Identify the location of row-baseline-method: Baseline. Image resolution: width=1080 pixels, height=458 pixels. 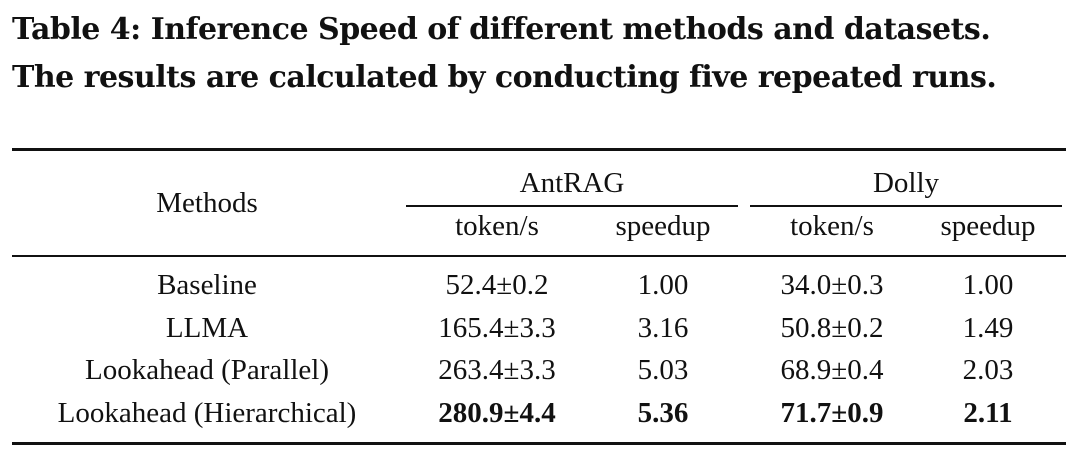
(207, 285).